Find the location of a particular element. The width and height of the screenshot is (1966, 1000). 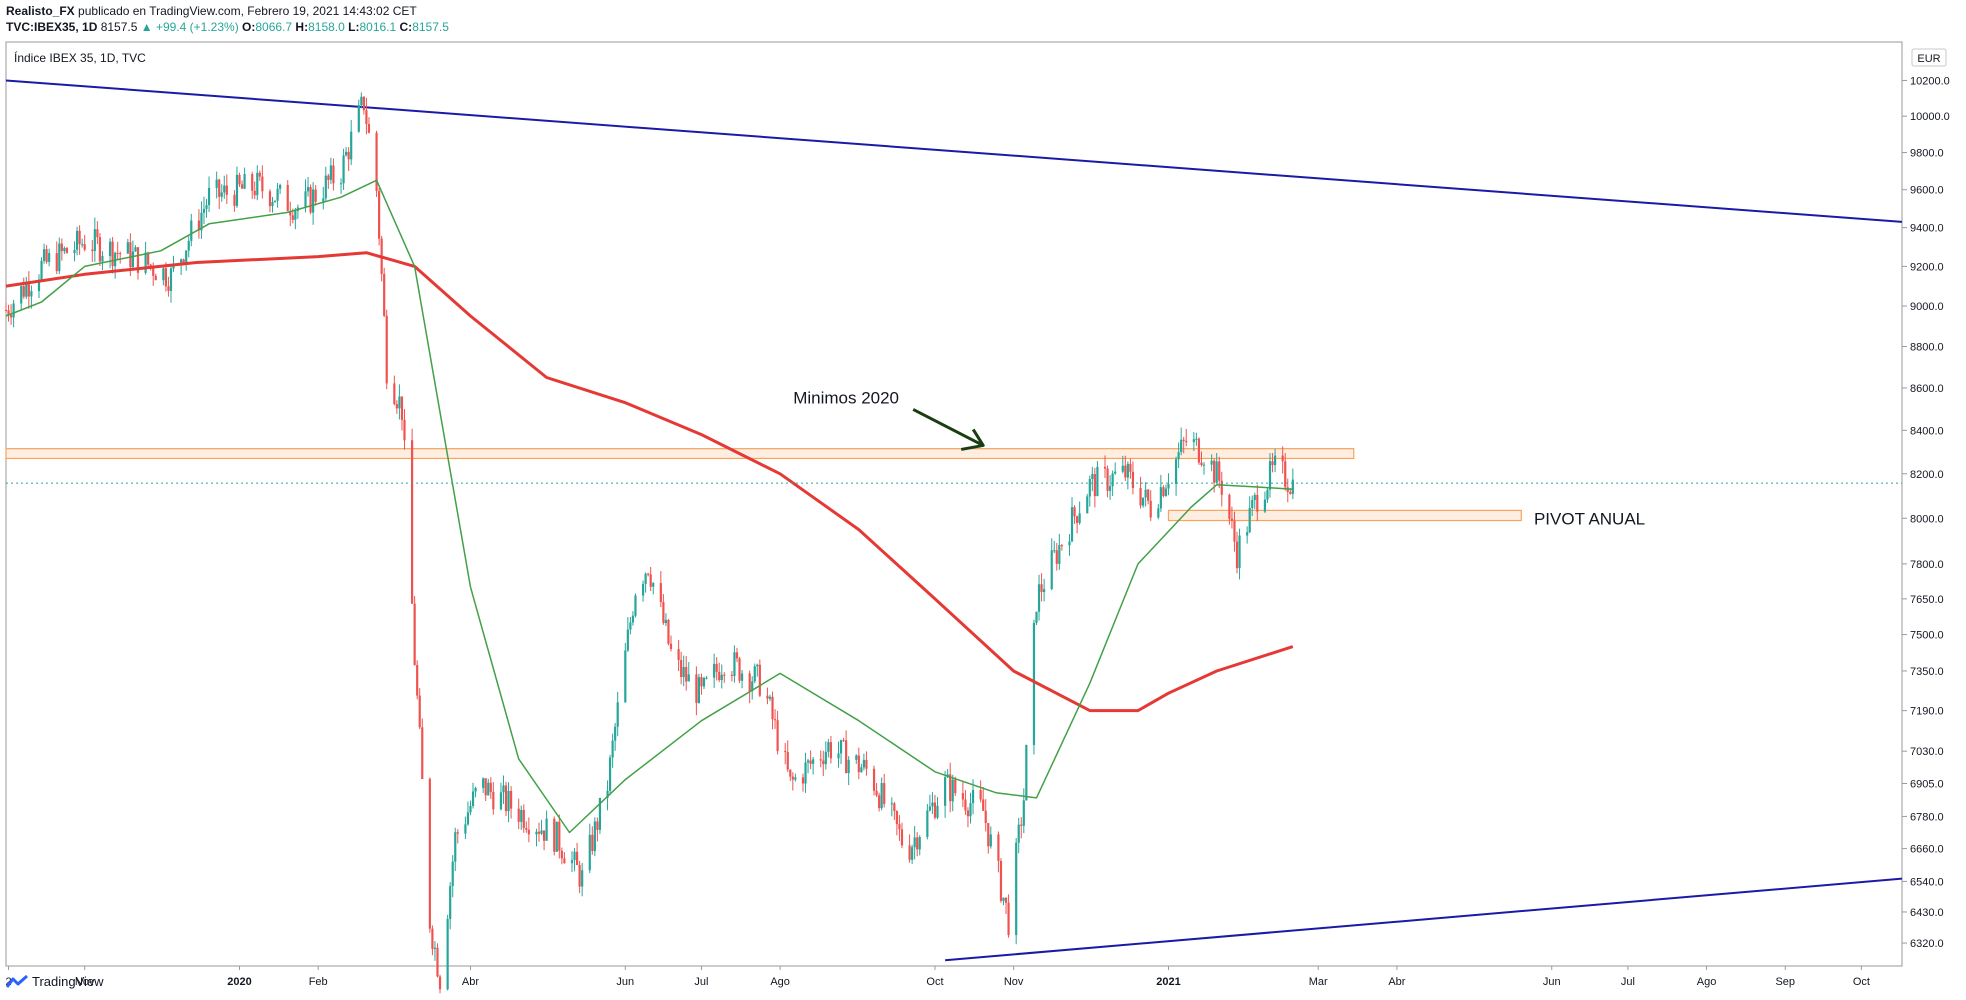

x-tick-label: Jul is located at coordinates (701, 982).